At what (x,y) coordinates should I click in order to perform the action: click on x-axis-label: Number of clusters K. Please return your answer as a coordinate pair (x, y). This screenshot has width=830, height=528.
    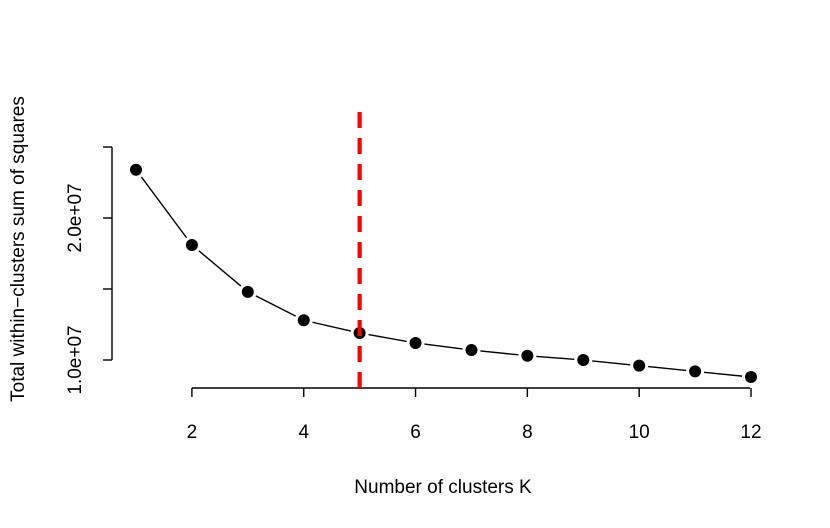
    Looking at the image, I should click on (443, 487).